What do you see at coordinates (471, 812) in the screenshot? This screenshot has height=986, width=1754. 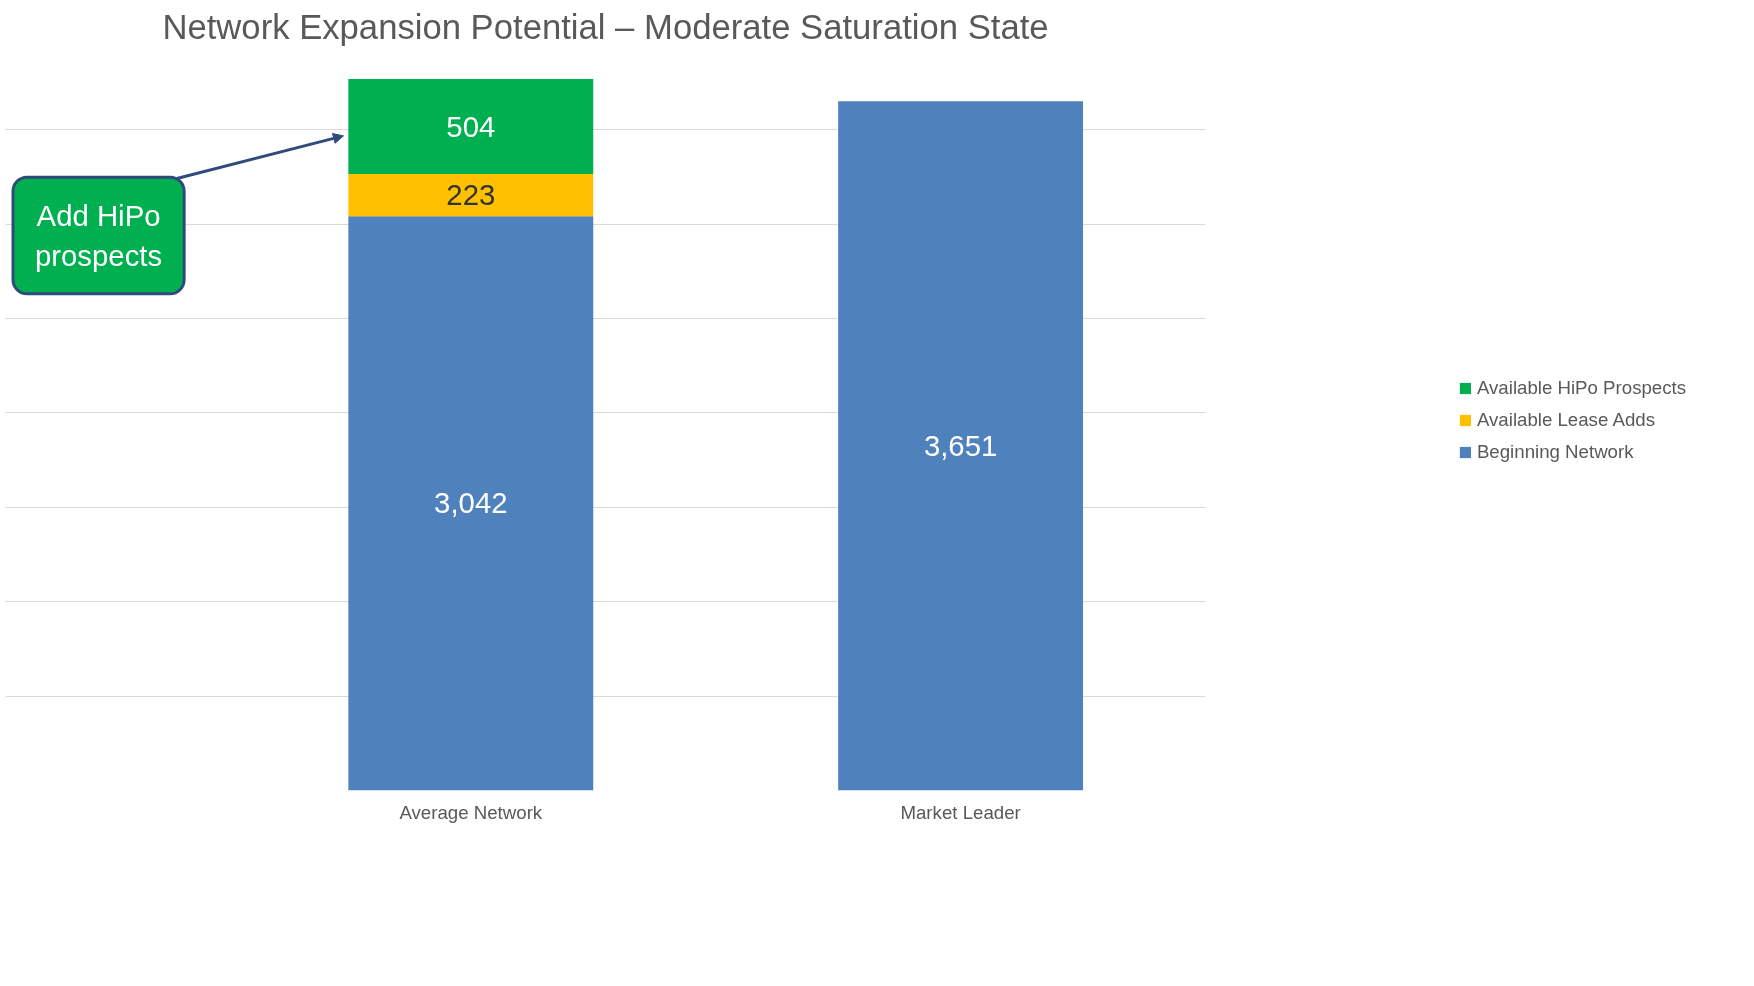 I see `x-tick-label: Average Network` at bounding box center [471, 812].